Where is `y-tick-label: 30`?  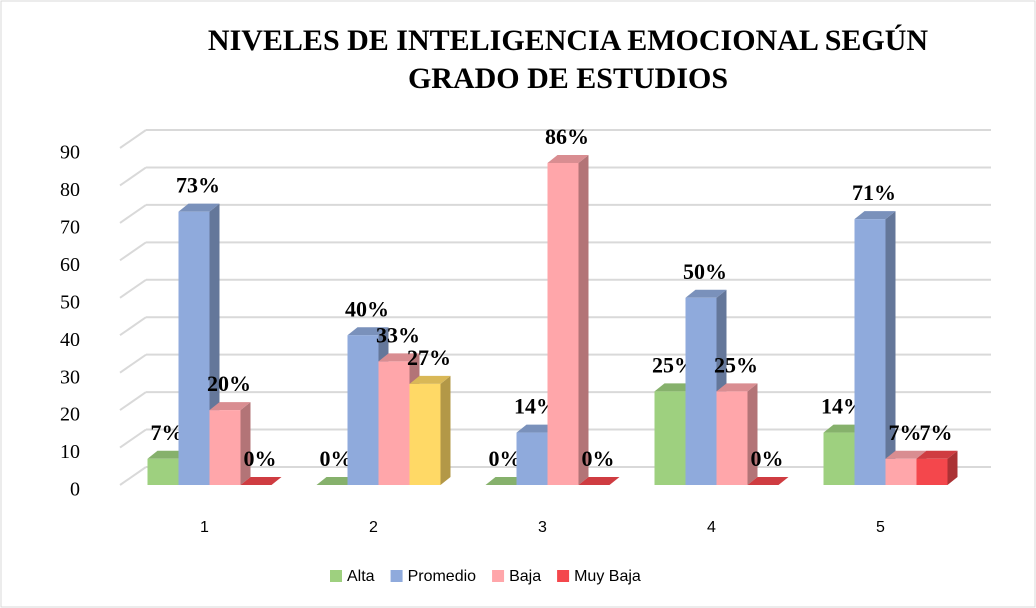
y-tick-label: 30 is located at coordinates (70, 377).